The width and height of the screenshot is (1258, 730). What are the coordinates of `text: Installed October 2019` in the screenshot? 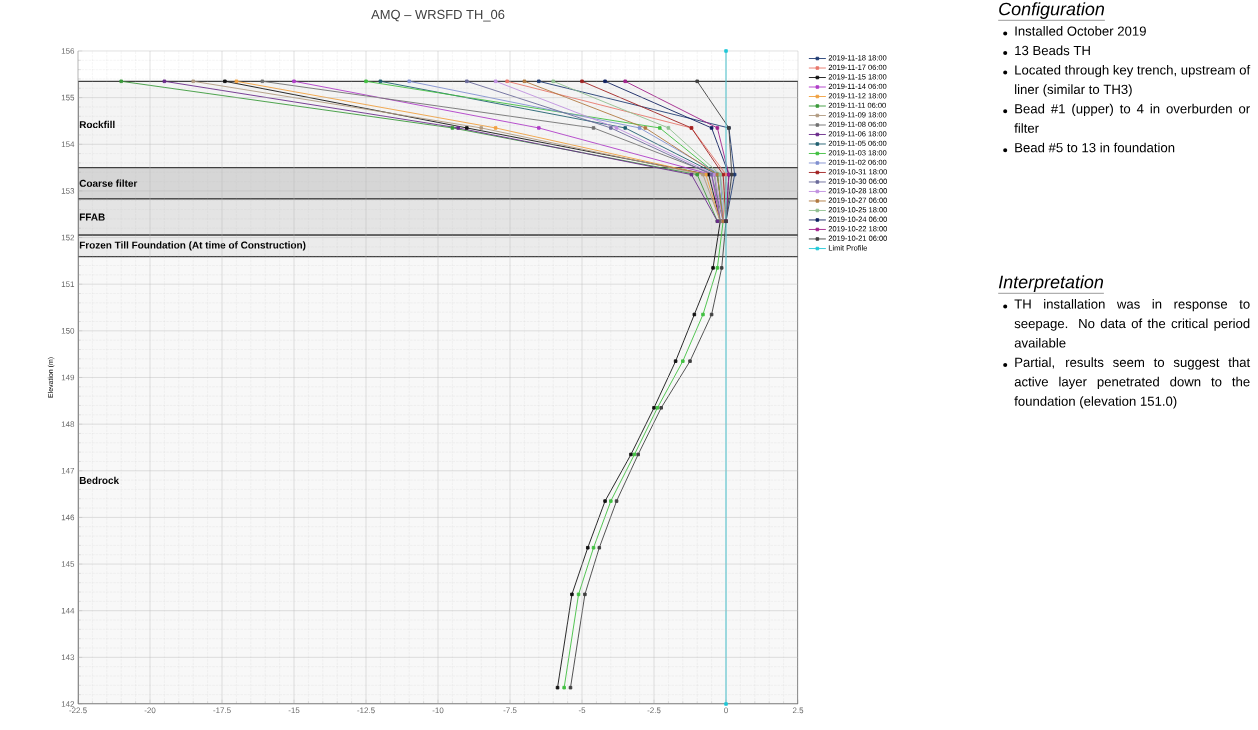 It's located at (1080, 31).